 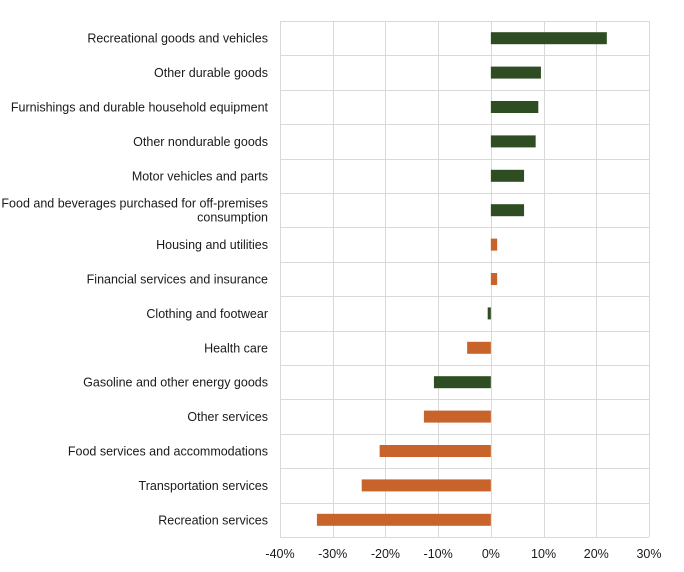 What do you see at coordinates (463, 554) in the screenshot?
I see `x-tick-labels: -40% -30% -20% -10% 0% 10% 20% 30%` at bounding box center [463, 554].